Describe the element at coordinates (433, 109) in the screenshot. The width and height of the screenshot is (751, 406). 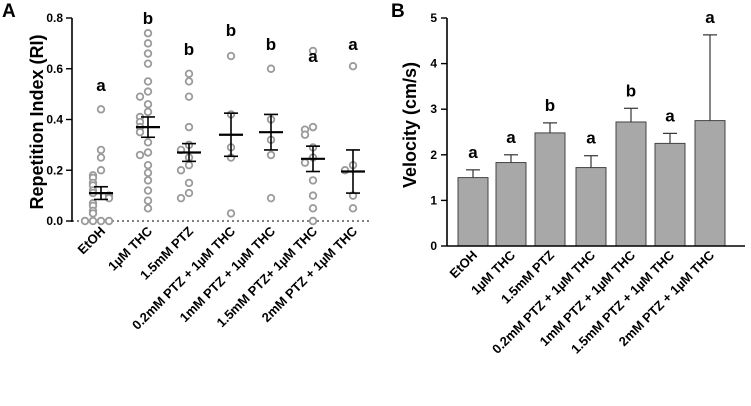
I see `panel-b-y-tick-label: 3` at that location.